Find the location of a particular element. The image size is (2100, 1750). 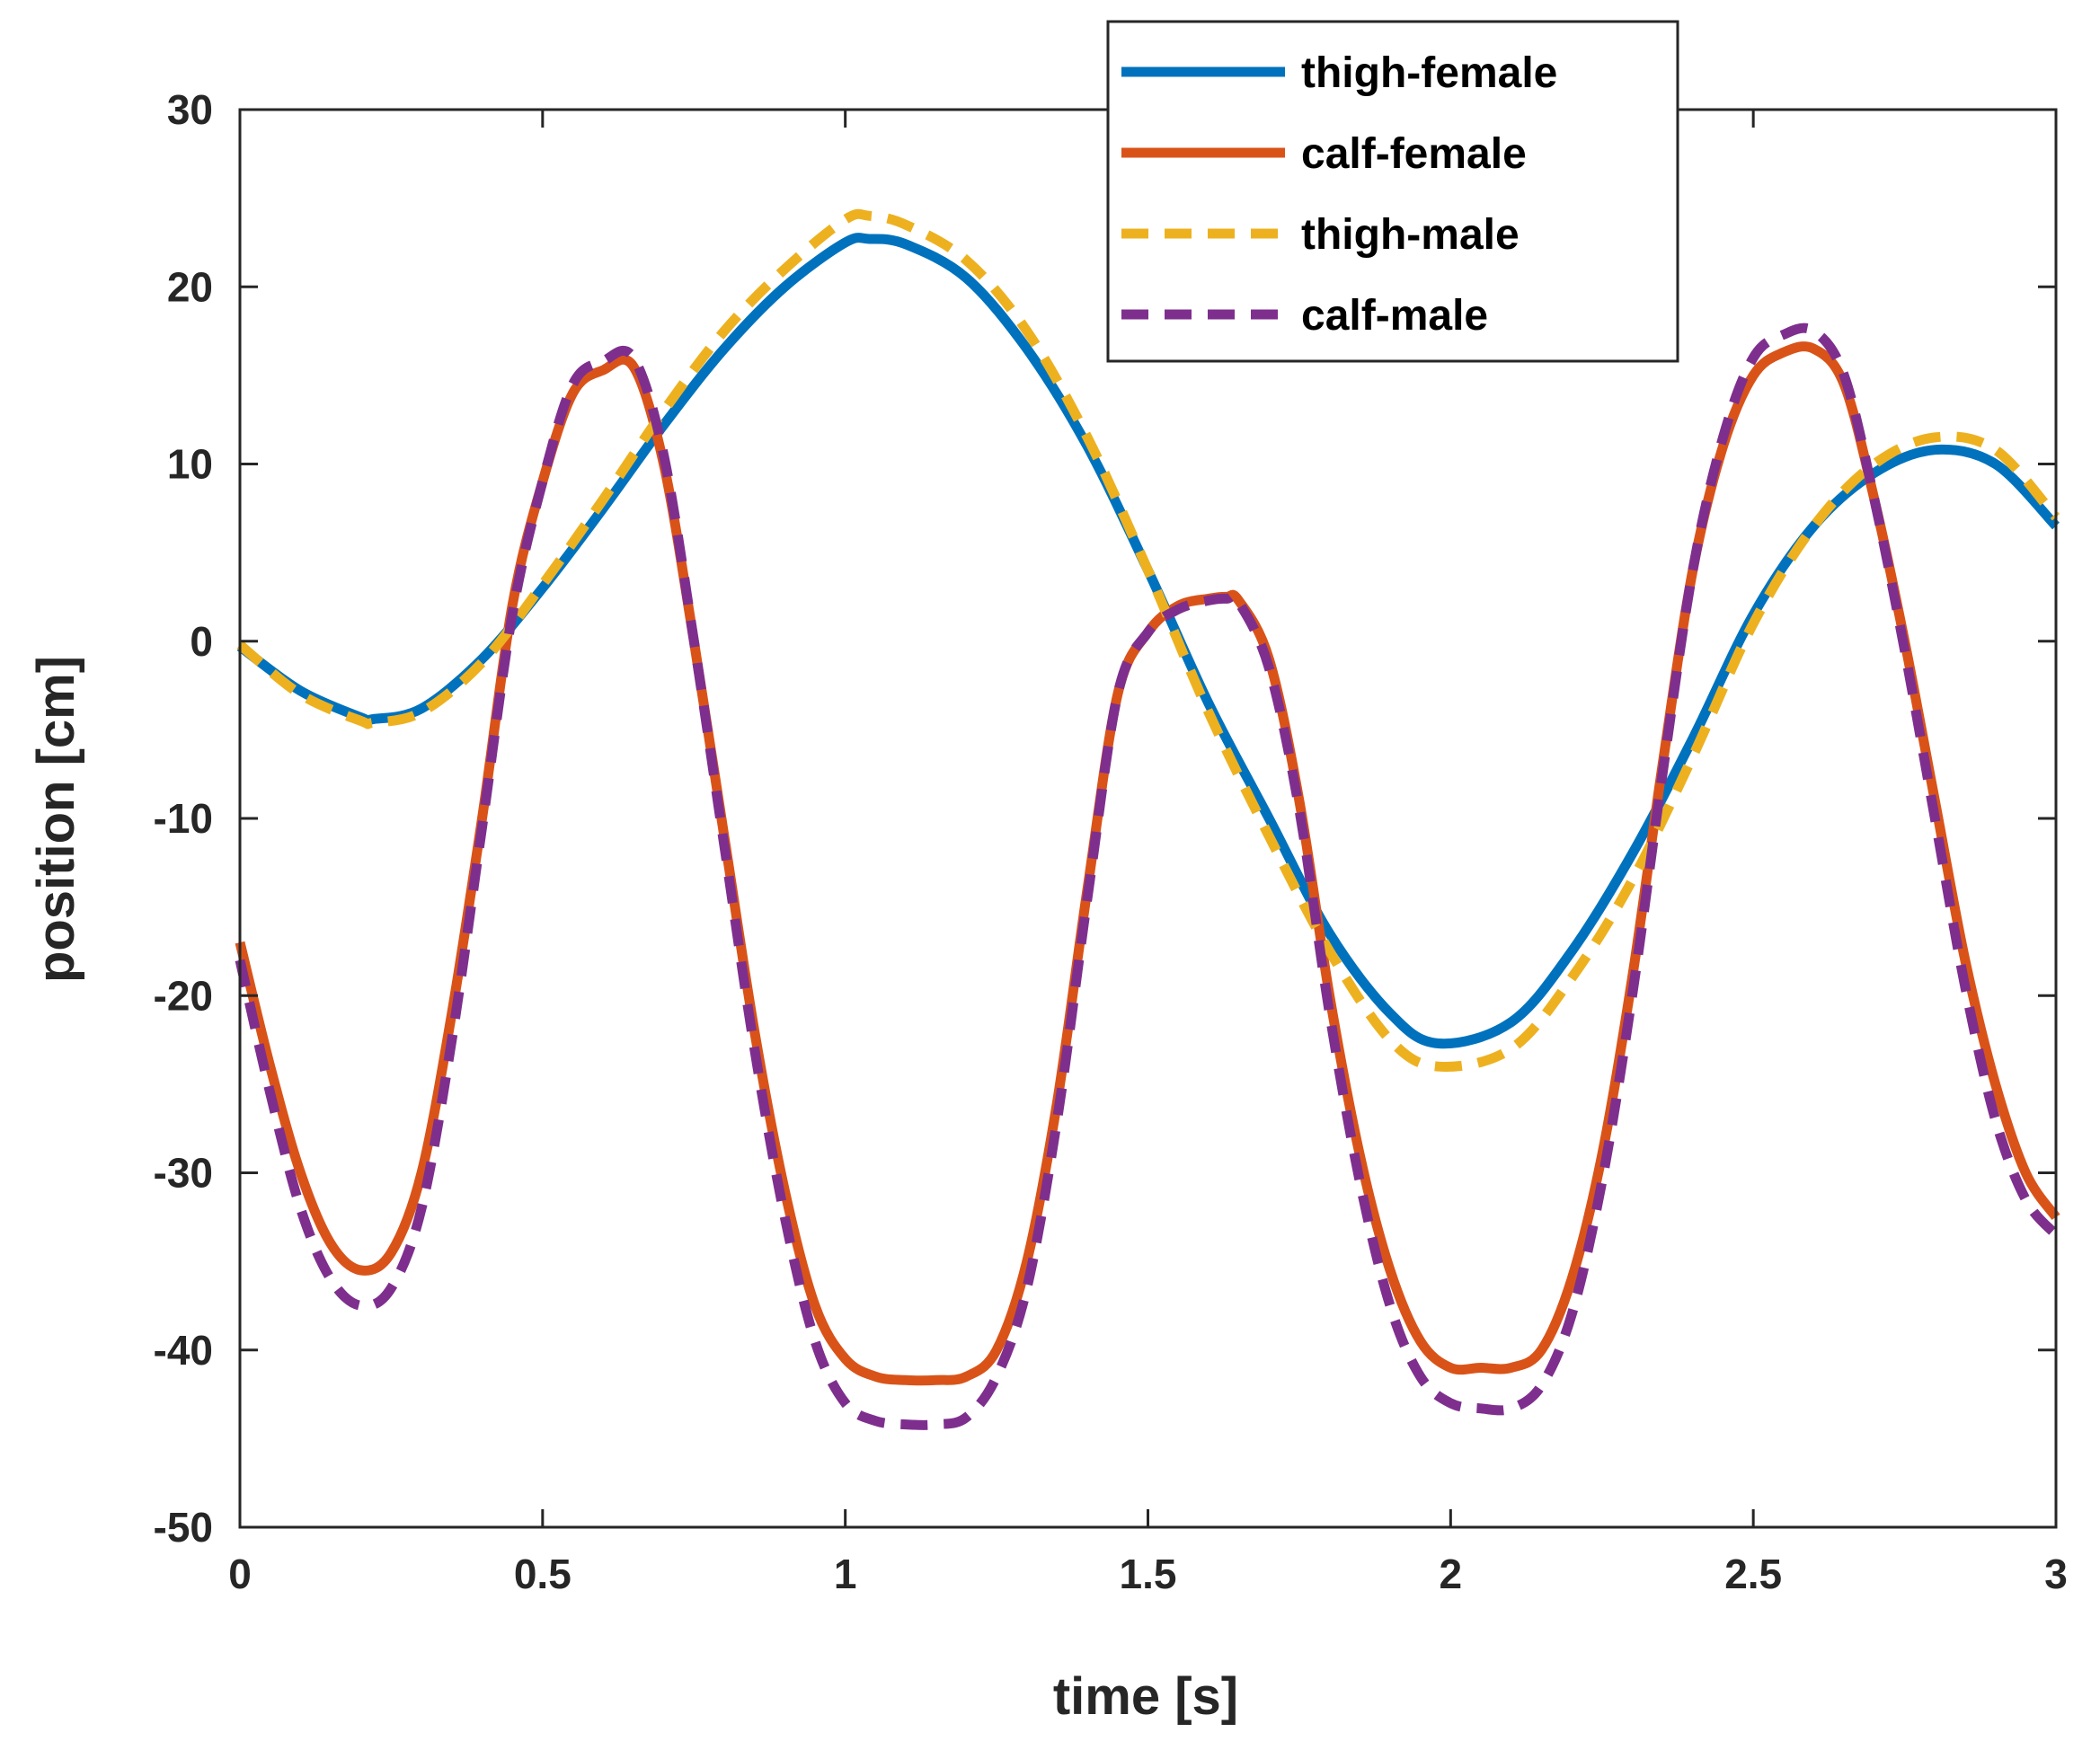

legend-label-calf-female: calf-female is located at coordinates (1414, 154).